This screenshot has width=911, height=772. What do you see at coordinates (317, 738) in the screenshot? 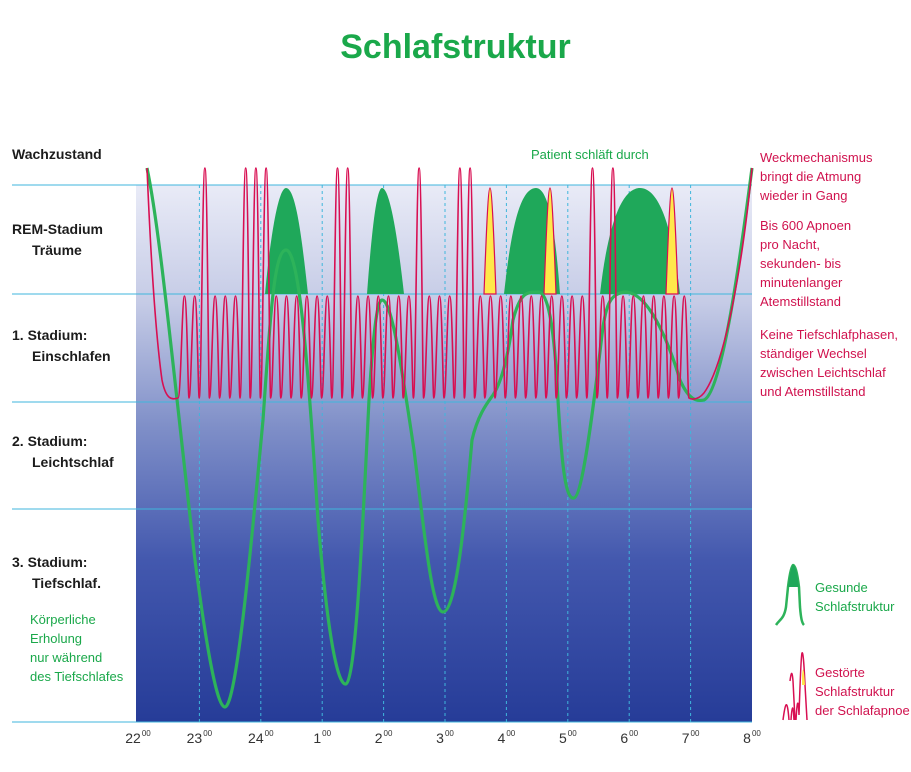
I see `time-tick-hour: 1` at bounding box center [317, 738].